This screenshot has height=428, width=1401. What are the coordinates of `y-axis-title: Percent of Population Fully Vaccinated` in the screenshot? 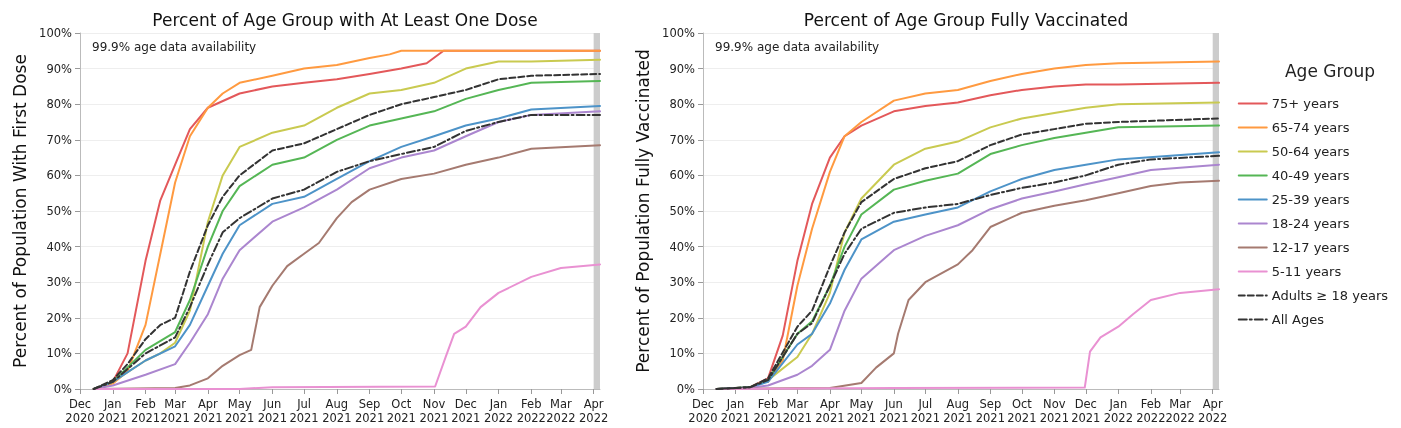 It's located at (642, 211).